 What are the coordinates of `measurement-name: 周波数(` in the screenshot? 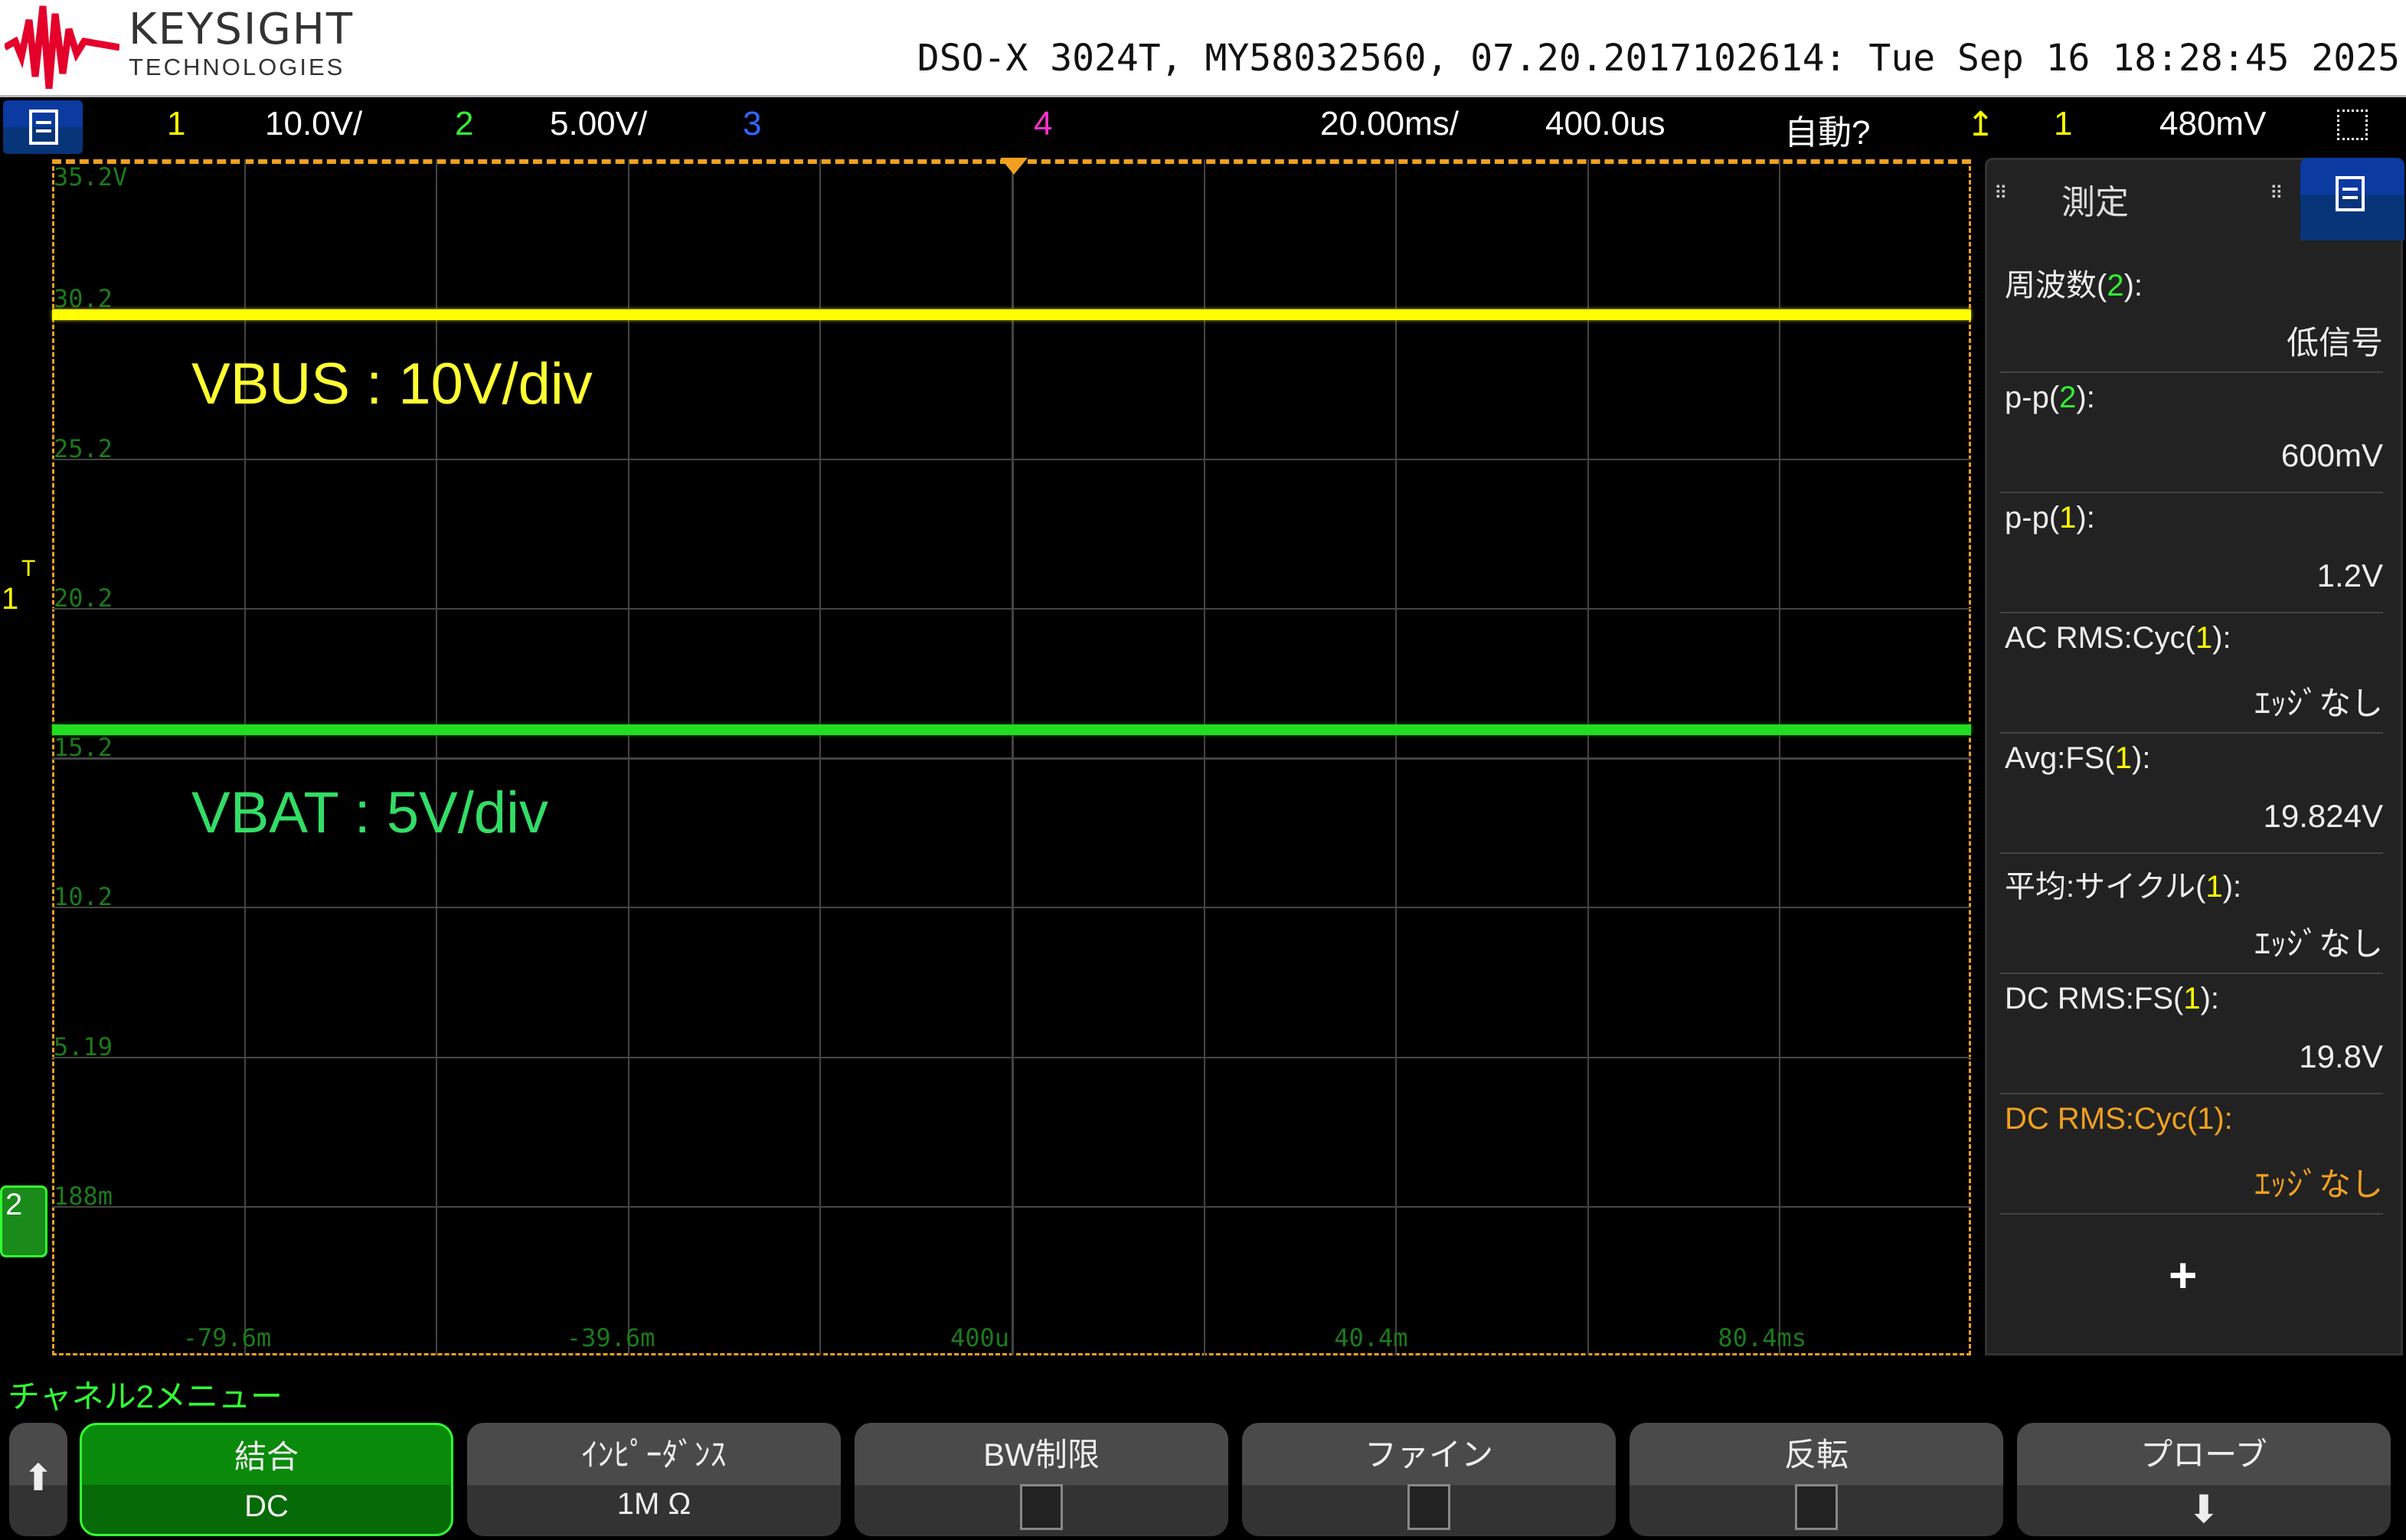 It's located at (2056, 285).